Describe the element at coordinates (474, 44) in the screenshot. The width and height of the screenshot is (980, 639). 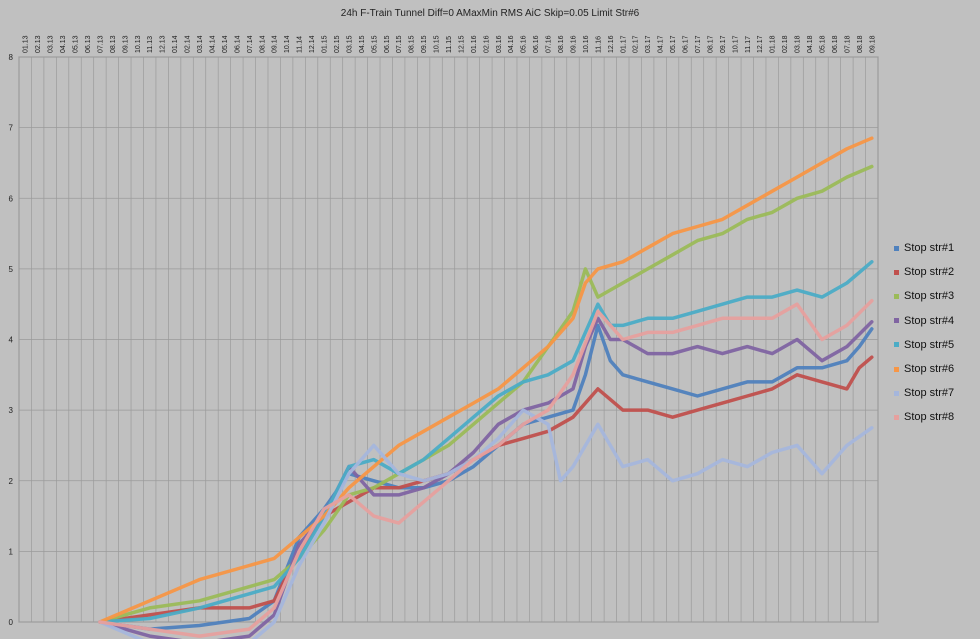
I see `x-tick-label: 01.16` at that location.